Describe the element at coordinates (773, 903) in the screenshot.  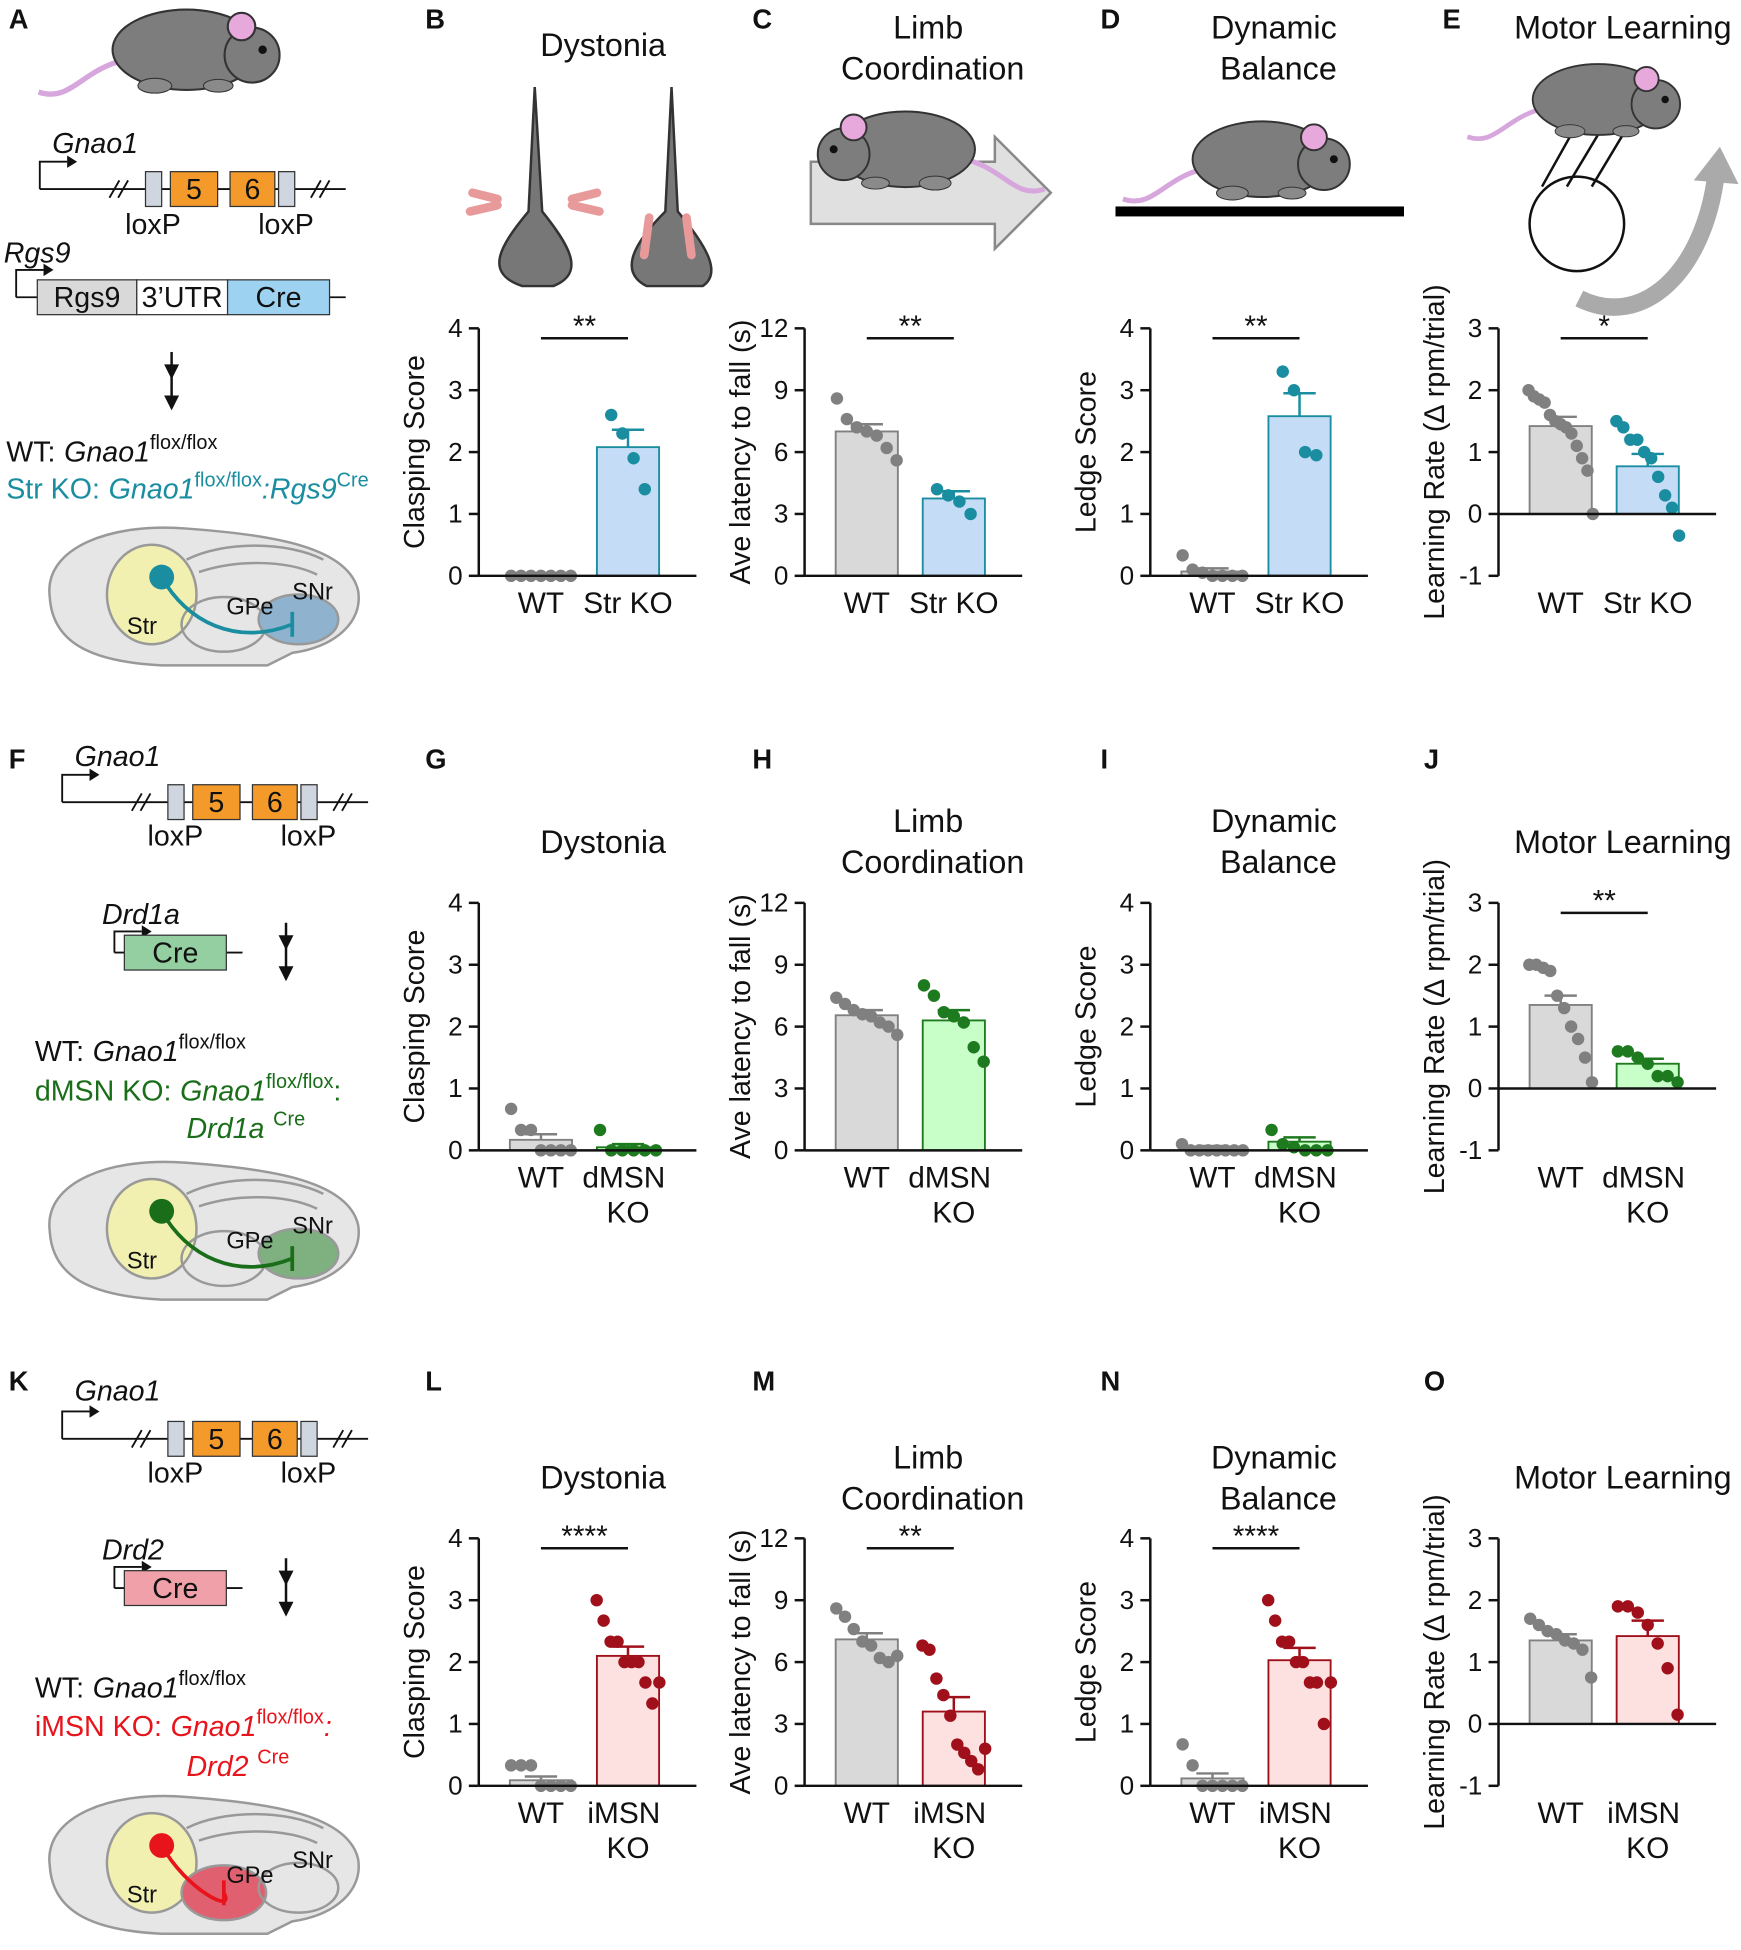
I see `y-tick-label: 12` at that location.